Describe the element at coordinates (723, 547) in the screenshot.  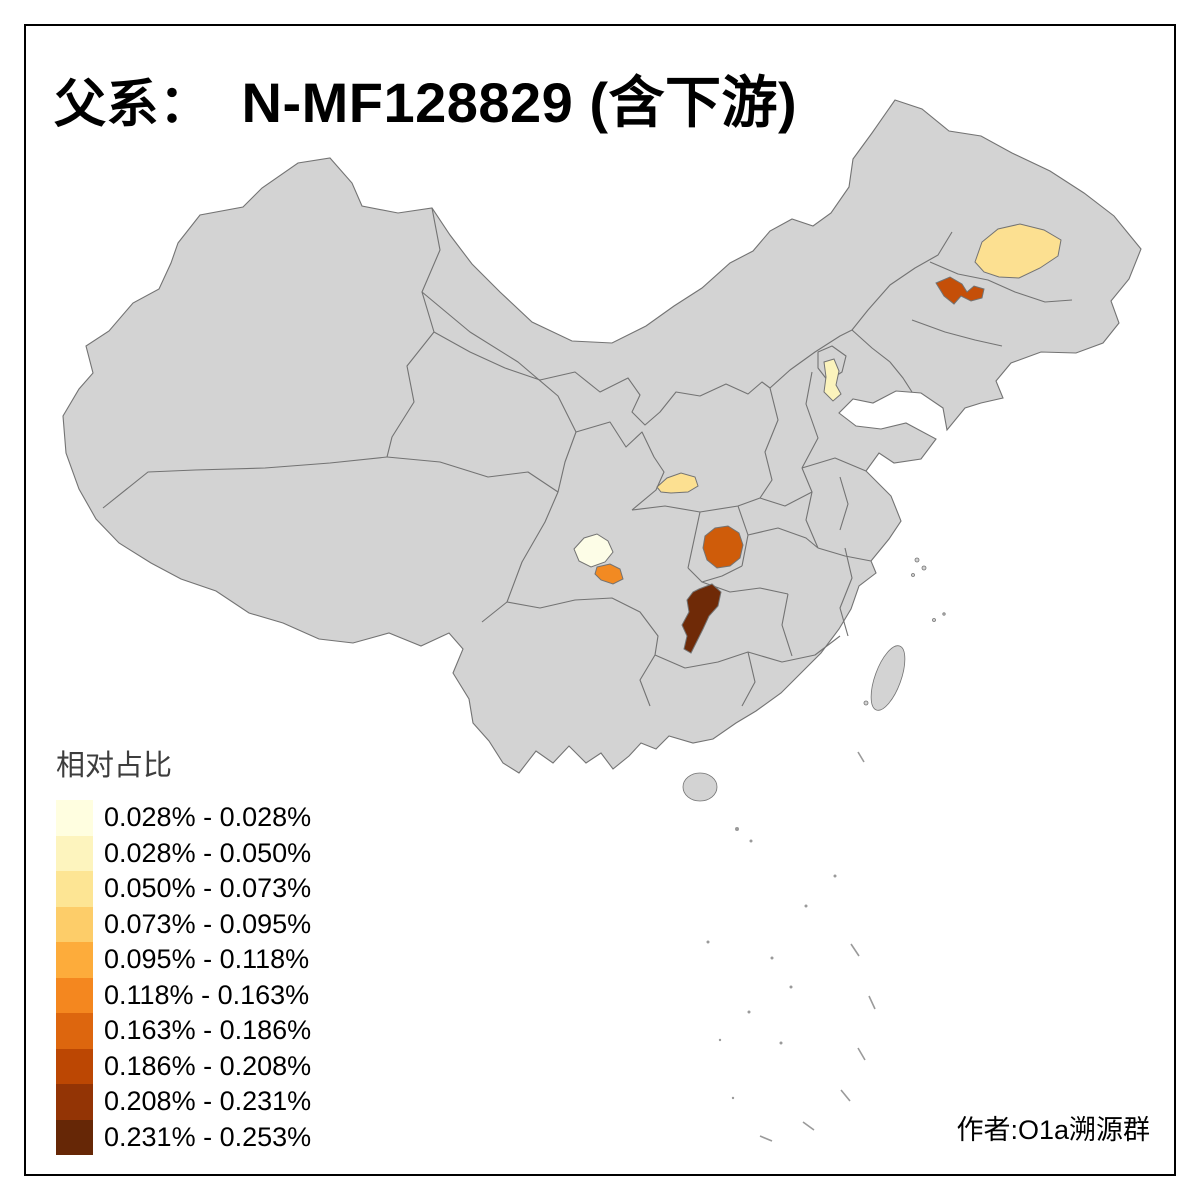
I see `map-region-chongqing-north` at that location.